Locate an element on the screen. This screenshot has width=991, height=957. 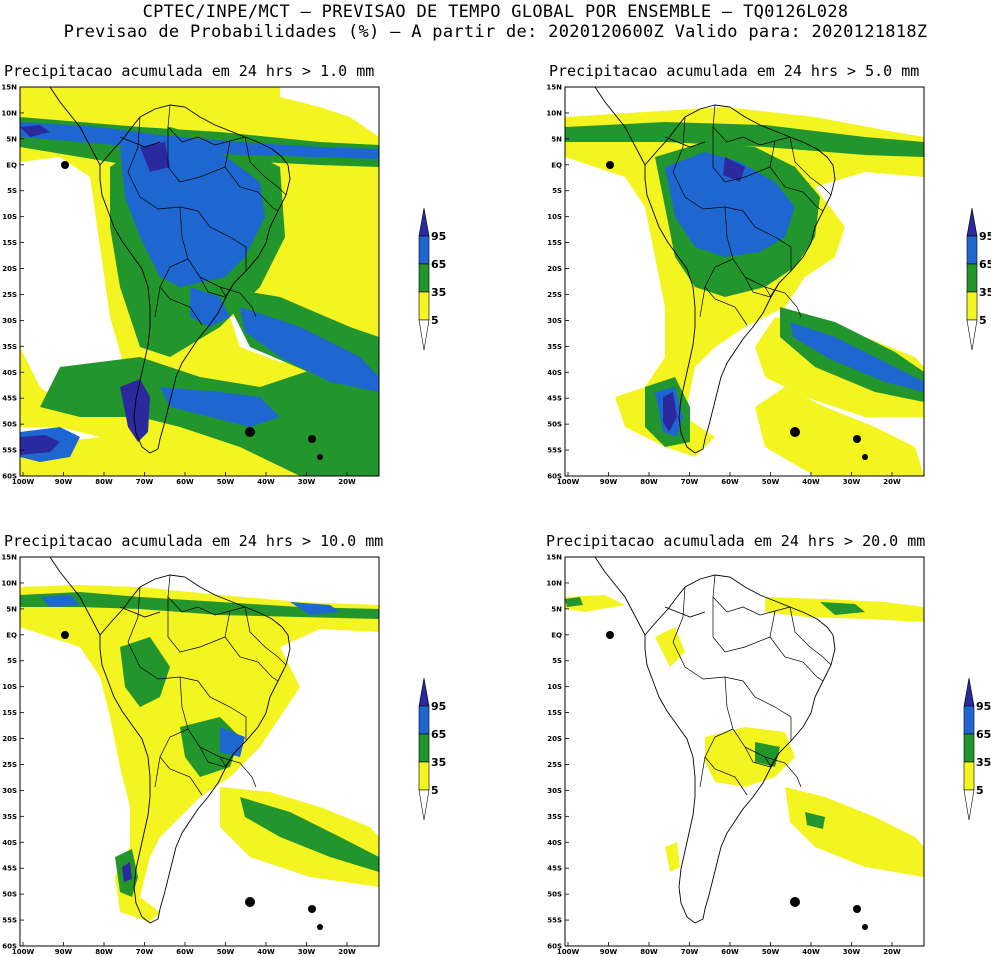
lat-label: 15S is located at coordinates (554, 243).